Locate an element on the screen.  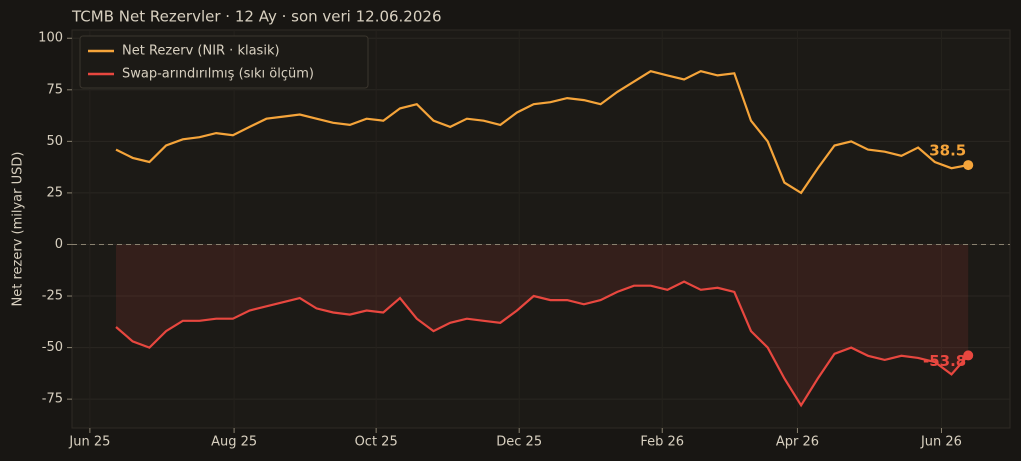
x-tick-label: Aug 25 is located at coordinates (234, 442).